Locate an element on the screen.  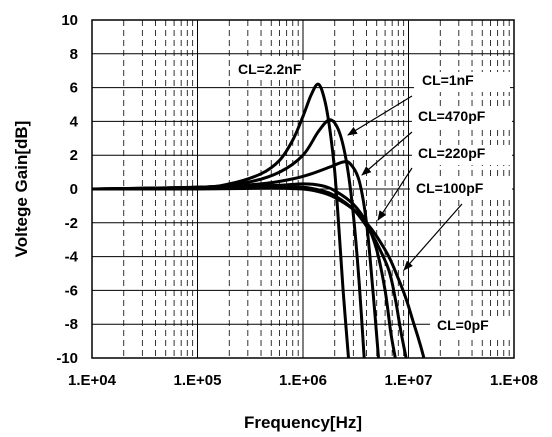
y-tick-label: -4 is located at coordinates (72, 257).